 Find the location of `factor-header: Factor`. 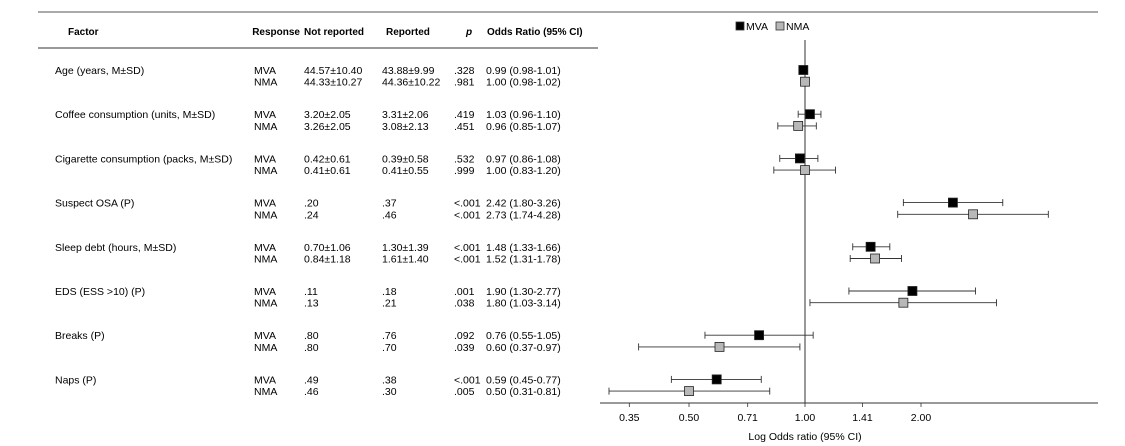

factor-header: Factor is located at coordinates (83, 32).